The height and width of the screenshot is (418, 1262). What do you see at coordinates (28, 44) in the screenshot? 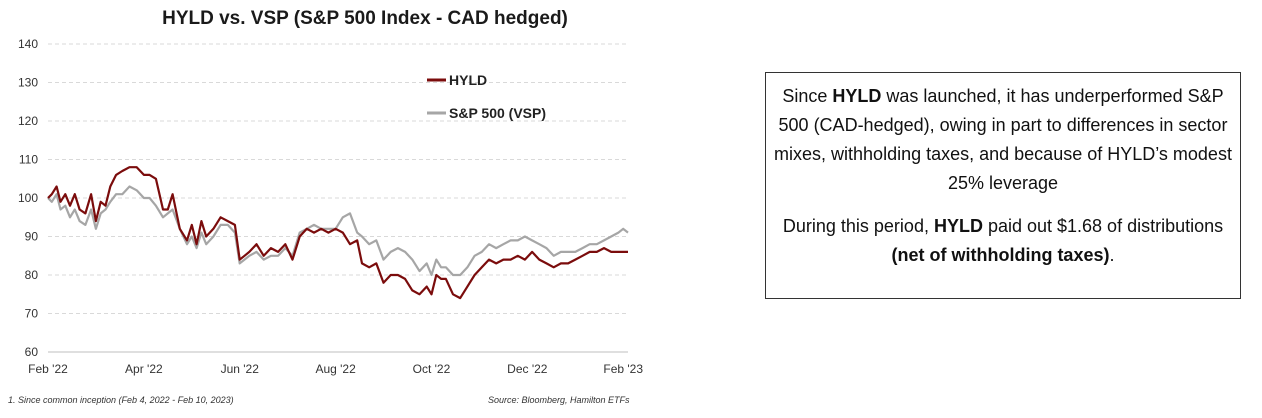
I see `y-tick-label: 140` at bounding box center [28, 44].